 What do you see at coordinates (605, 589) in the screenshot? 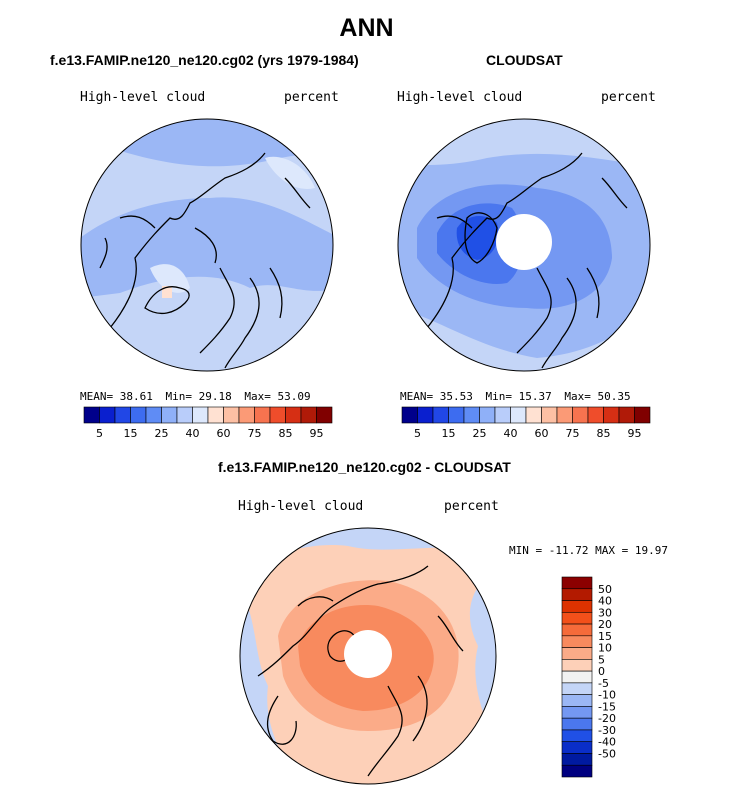
I see `colorbar-tick-label: 50` at bounding box center [605, 589].